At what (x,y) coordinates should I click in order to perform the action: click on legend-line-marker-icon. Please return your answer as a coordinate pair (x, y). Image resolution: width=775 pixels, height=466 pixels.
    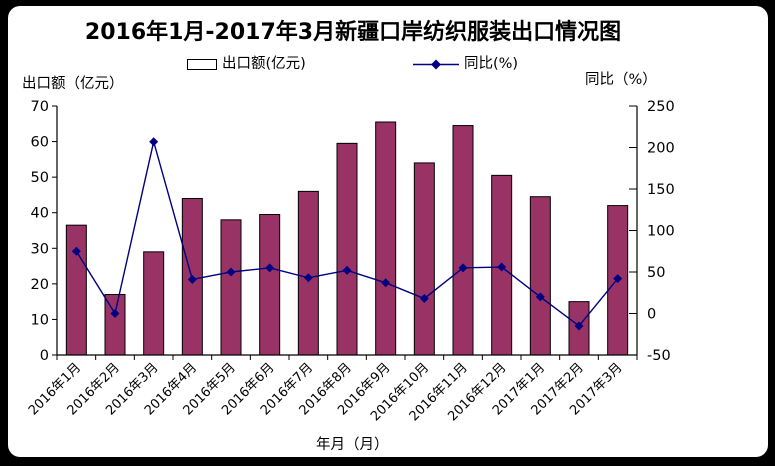
    Looking at the image, I should click on (436, 64).